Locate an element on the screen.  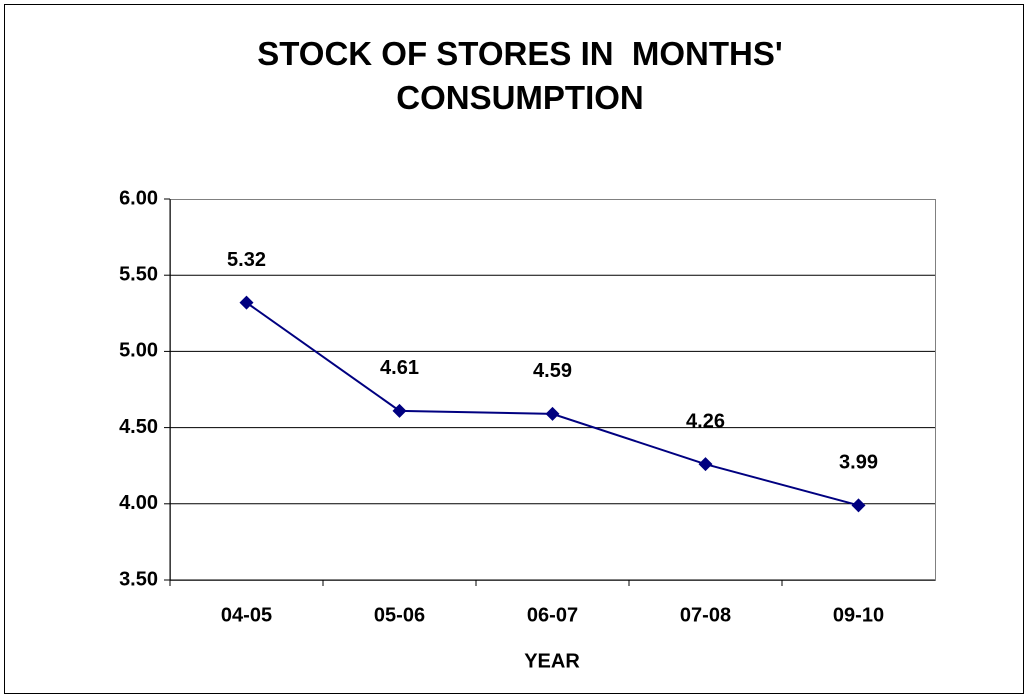
y-tick-label: 4.00 is located at coordinates (138, 503).